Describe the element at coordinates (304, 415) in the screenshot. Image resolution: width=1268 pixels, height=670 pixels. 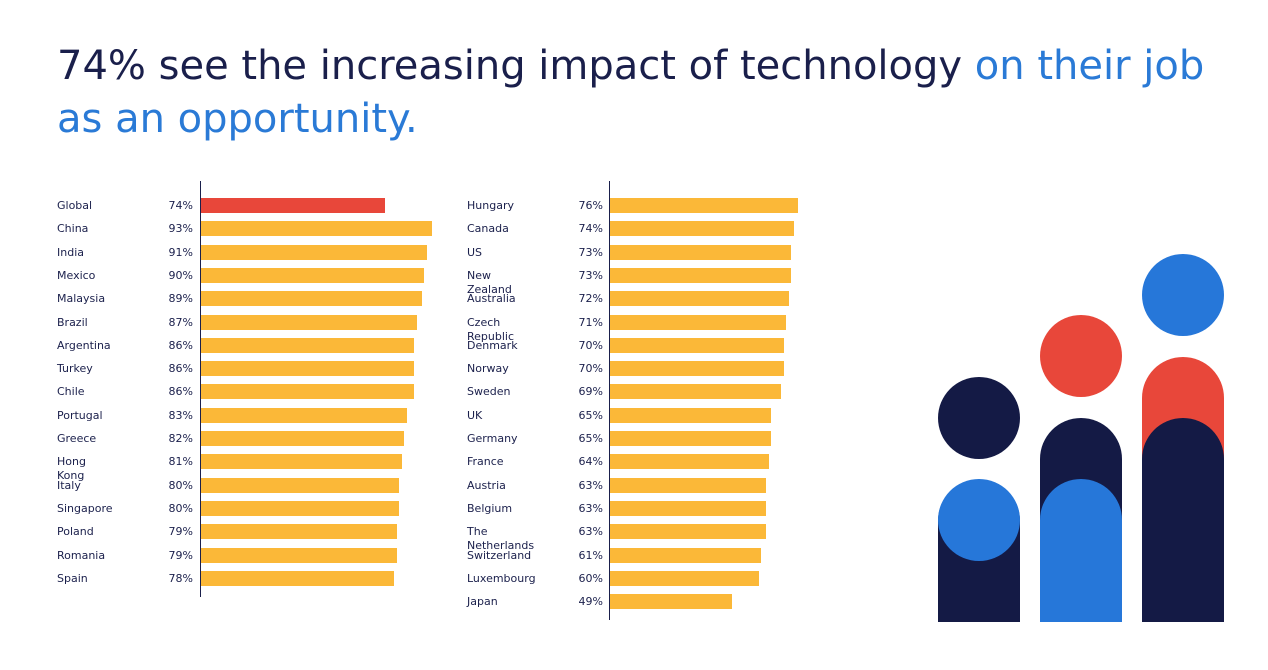
I see `bar-portugal` at that location.